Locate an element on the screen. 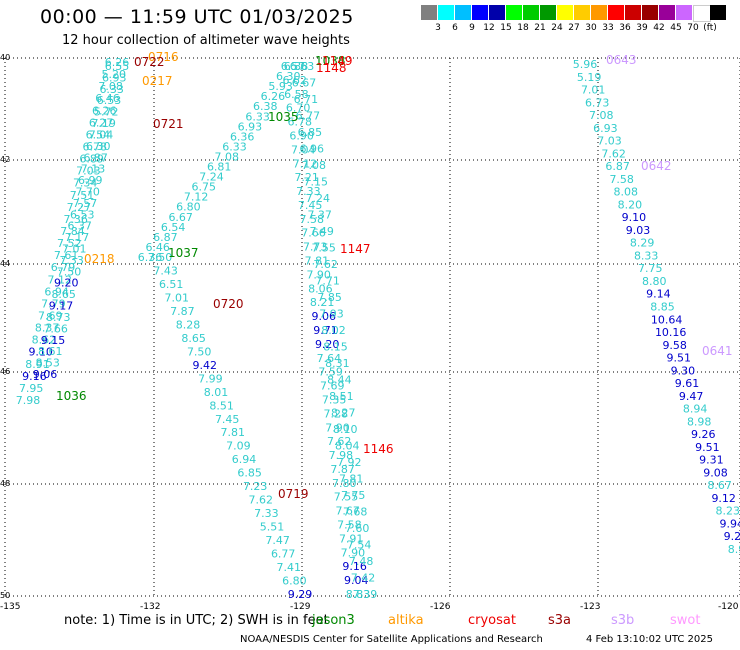 The image size is (740, 650). wave-height-value: 6.80 is located at coordinates (188, 207).